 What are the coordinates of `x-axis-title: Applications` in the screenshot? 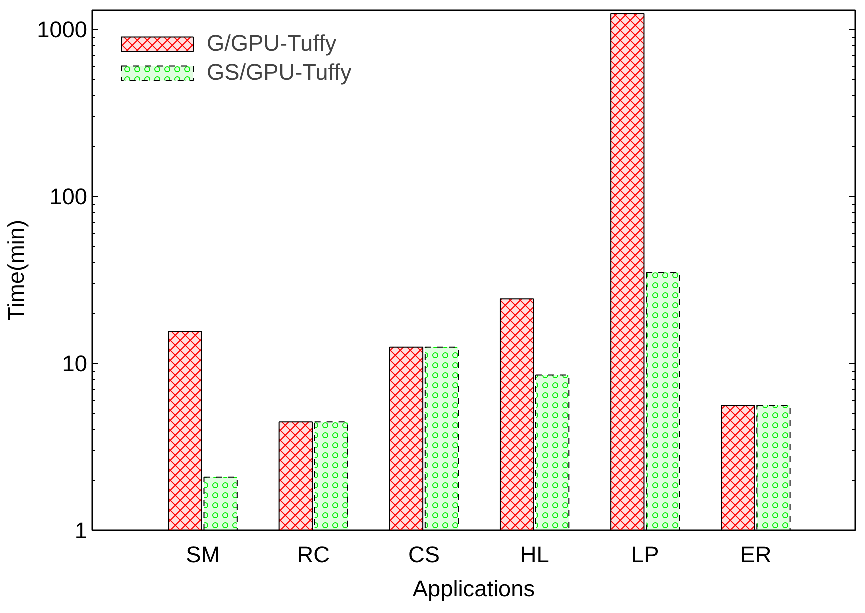 It's located at (474, 589).